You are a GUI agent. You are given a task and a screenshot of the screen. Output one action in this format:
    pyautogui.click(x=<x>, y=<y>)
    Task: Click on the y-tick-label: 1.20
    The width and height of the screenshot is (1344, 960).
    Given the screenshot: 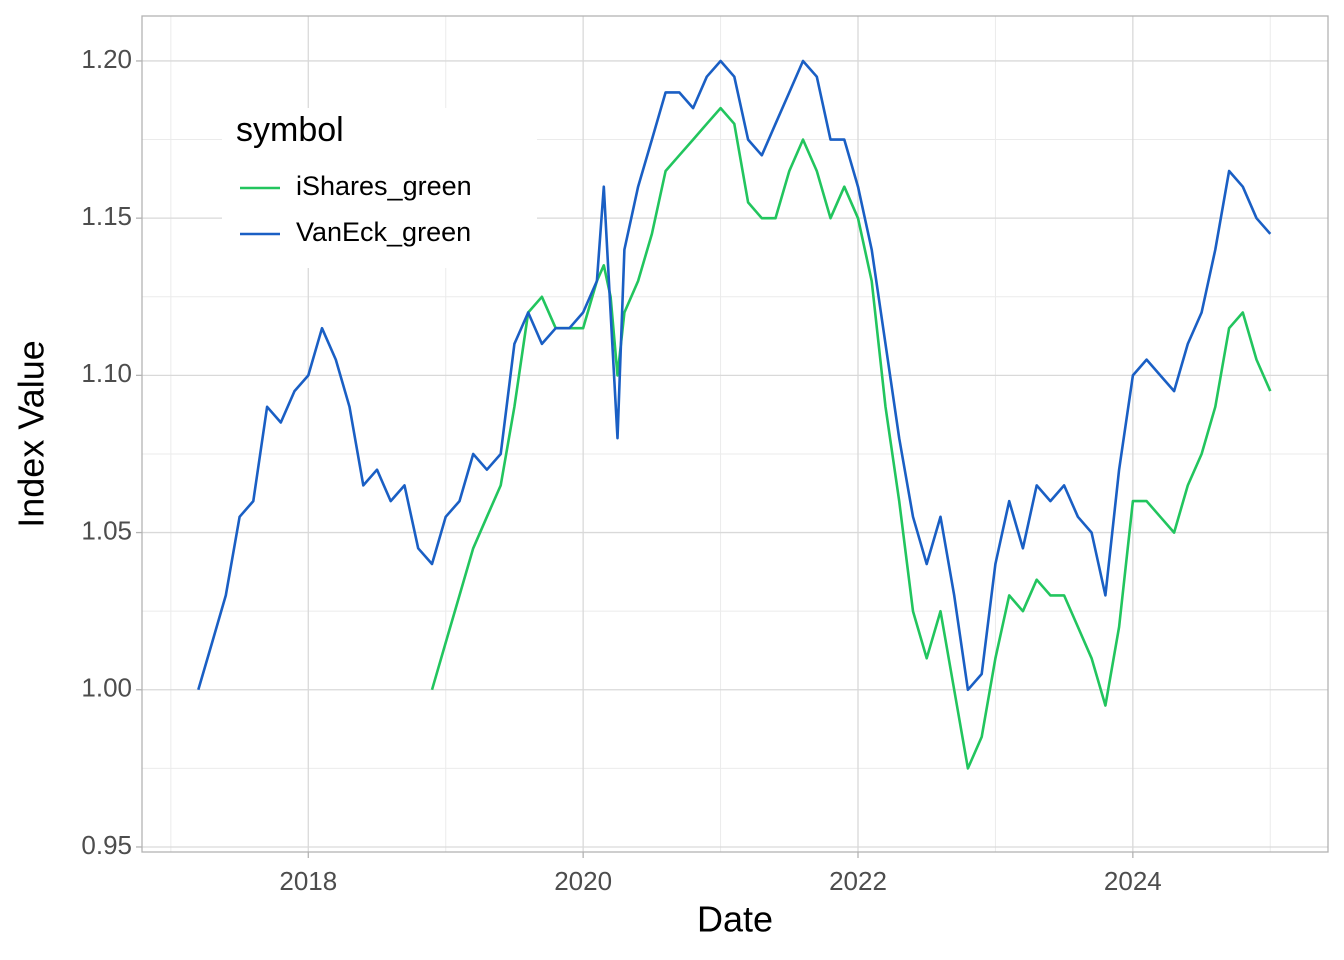 What is the action you would take?
    pyautogui.click(x=106, y=59)
    